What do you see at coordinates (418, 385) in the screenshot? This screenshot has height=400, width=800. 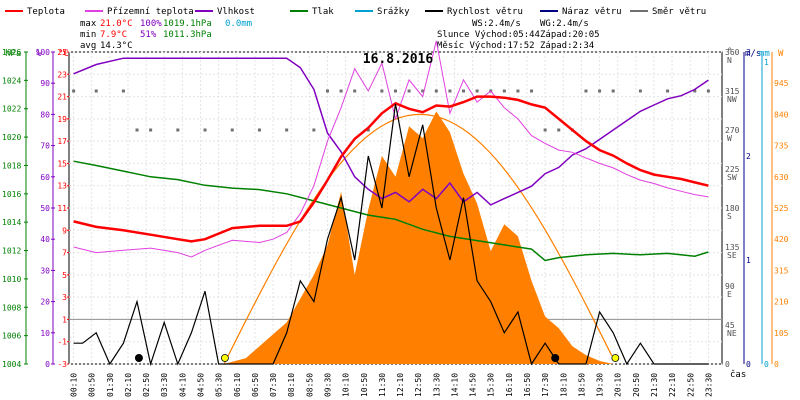 I see `x-tick-label: 12:50` at bounding box center [418, 385].